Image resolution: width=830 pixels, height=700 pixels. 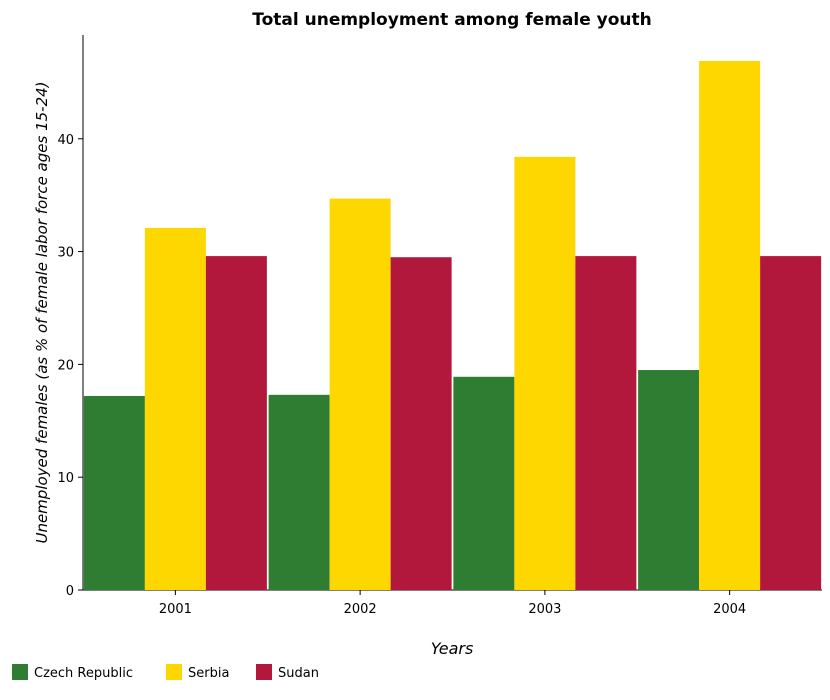 What do you see at coordinates (208, 673) in the screenshot?
I see `legend-label: Serbia` at bounding box center [208, 673].